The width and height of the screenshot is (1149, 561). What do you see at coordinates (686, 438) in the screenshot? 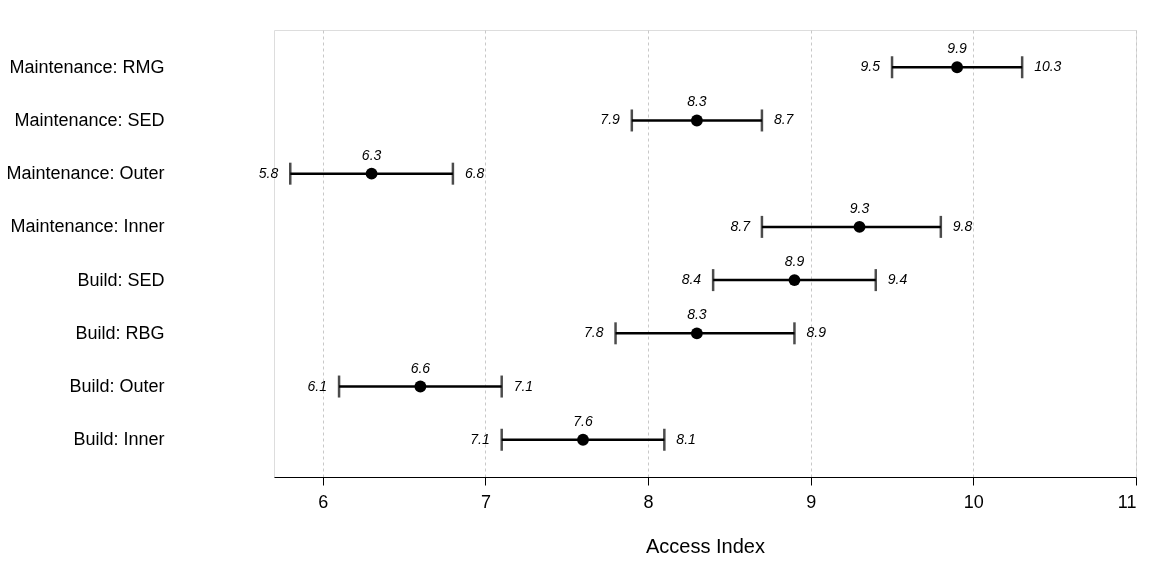
I see `annotation: 8.1` at bounding box center [686, 438].